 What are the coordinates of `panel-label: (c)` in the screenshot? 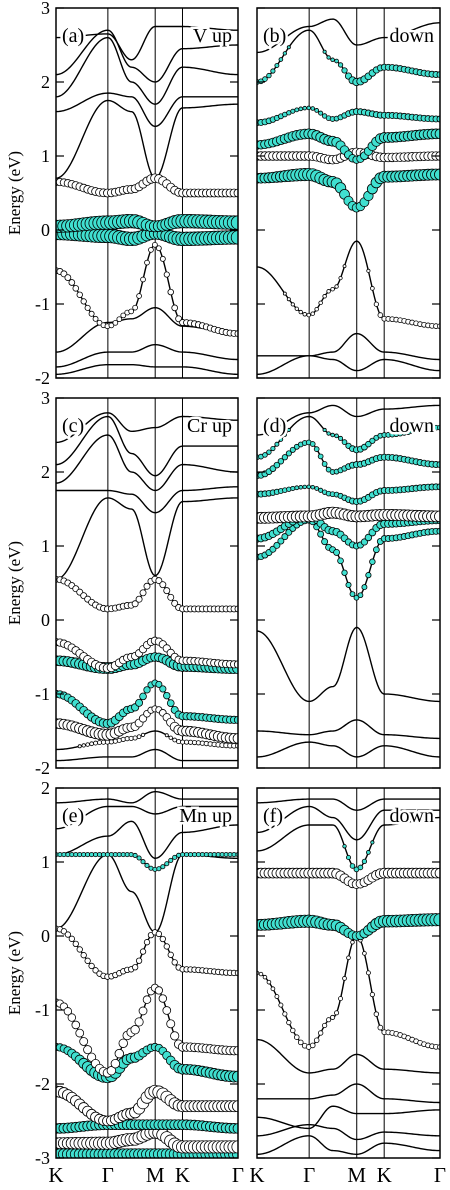 It's located at (73, 426).